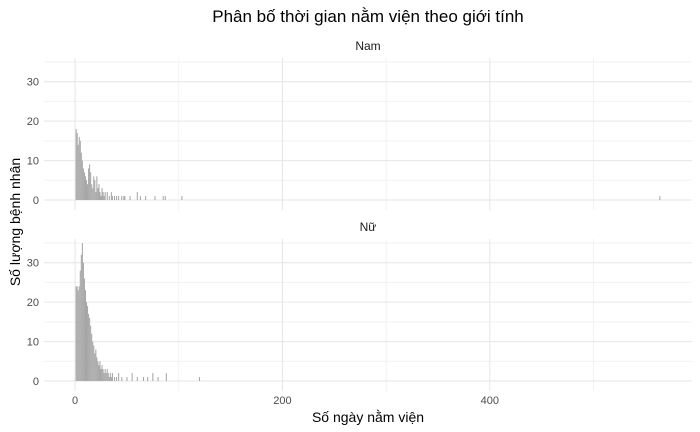 This screenshot has height=432, width=700. I want to click on x-tick-label: 0, so click(75, 401).